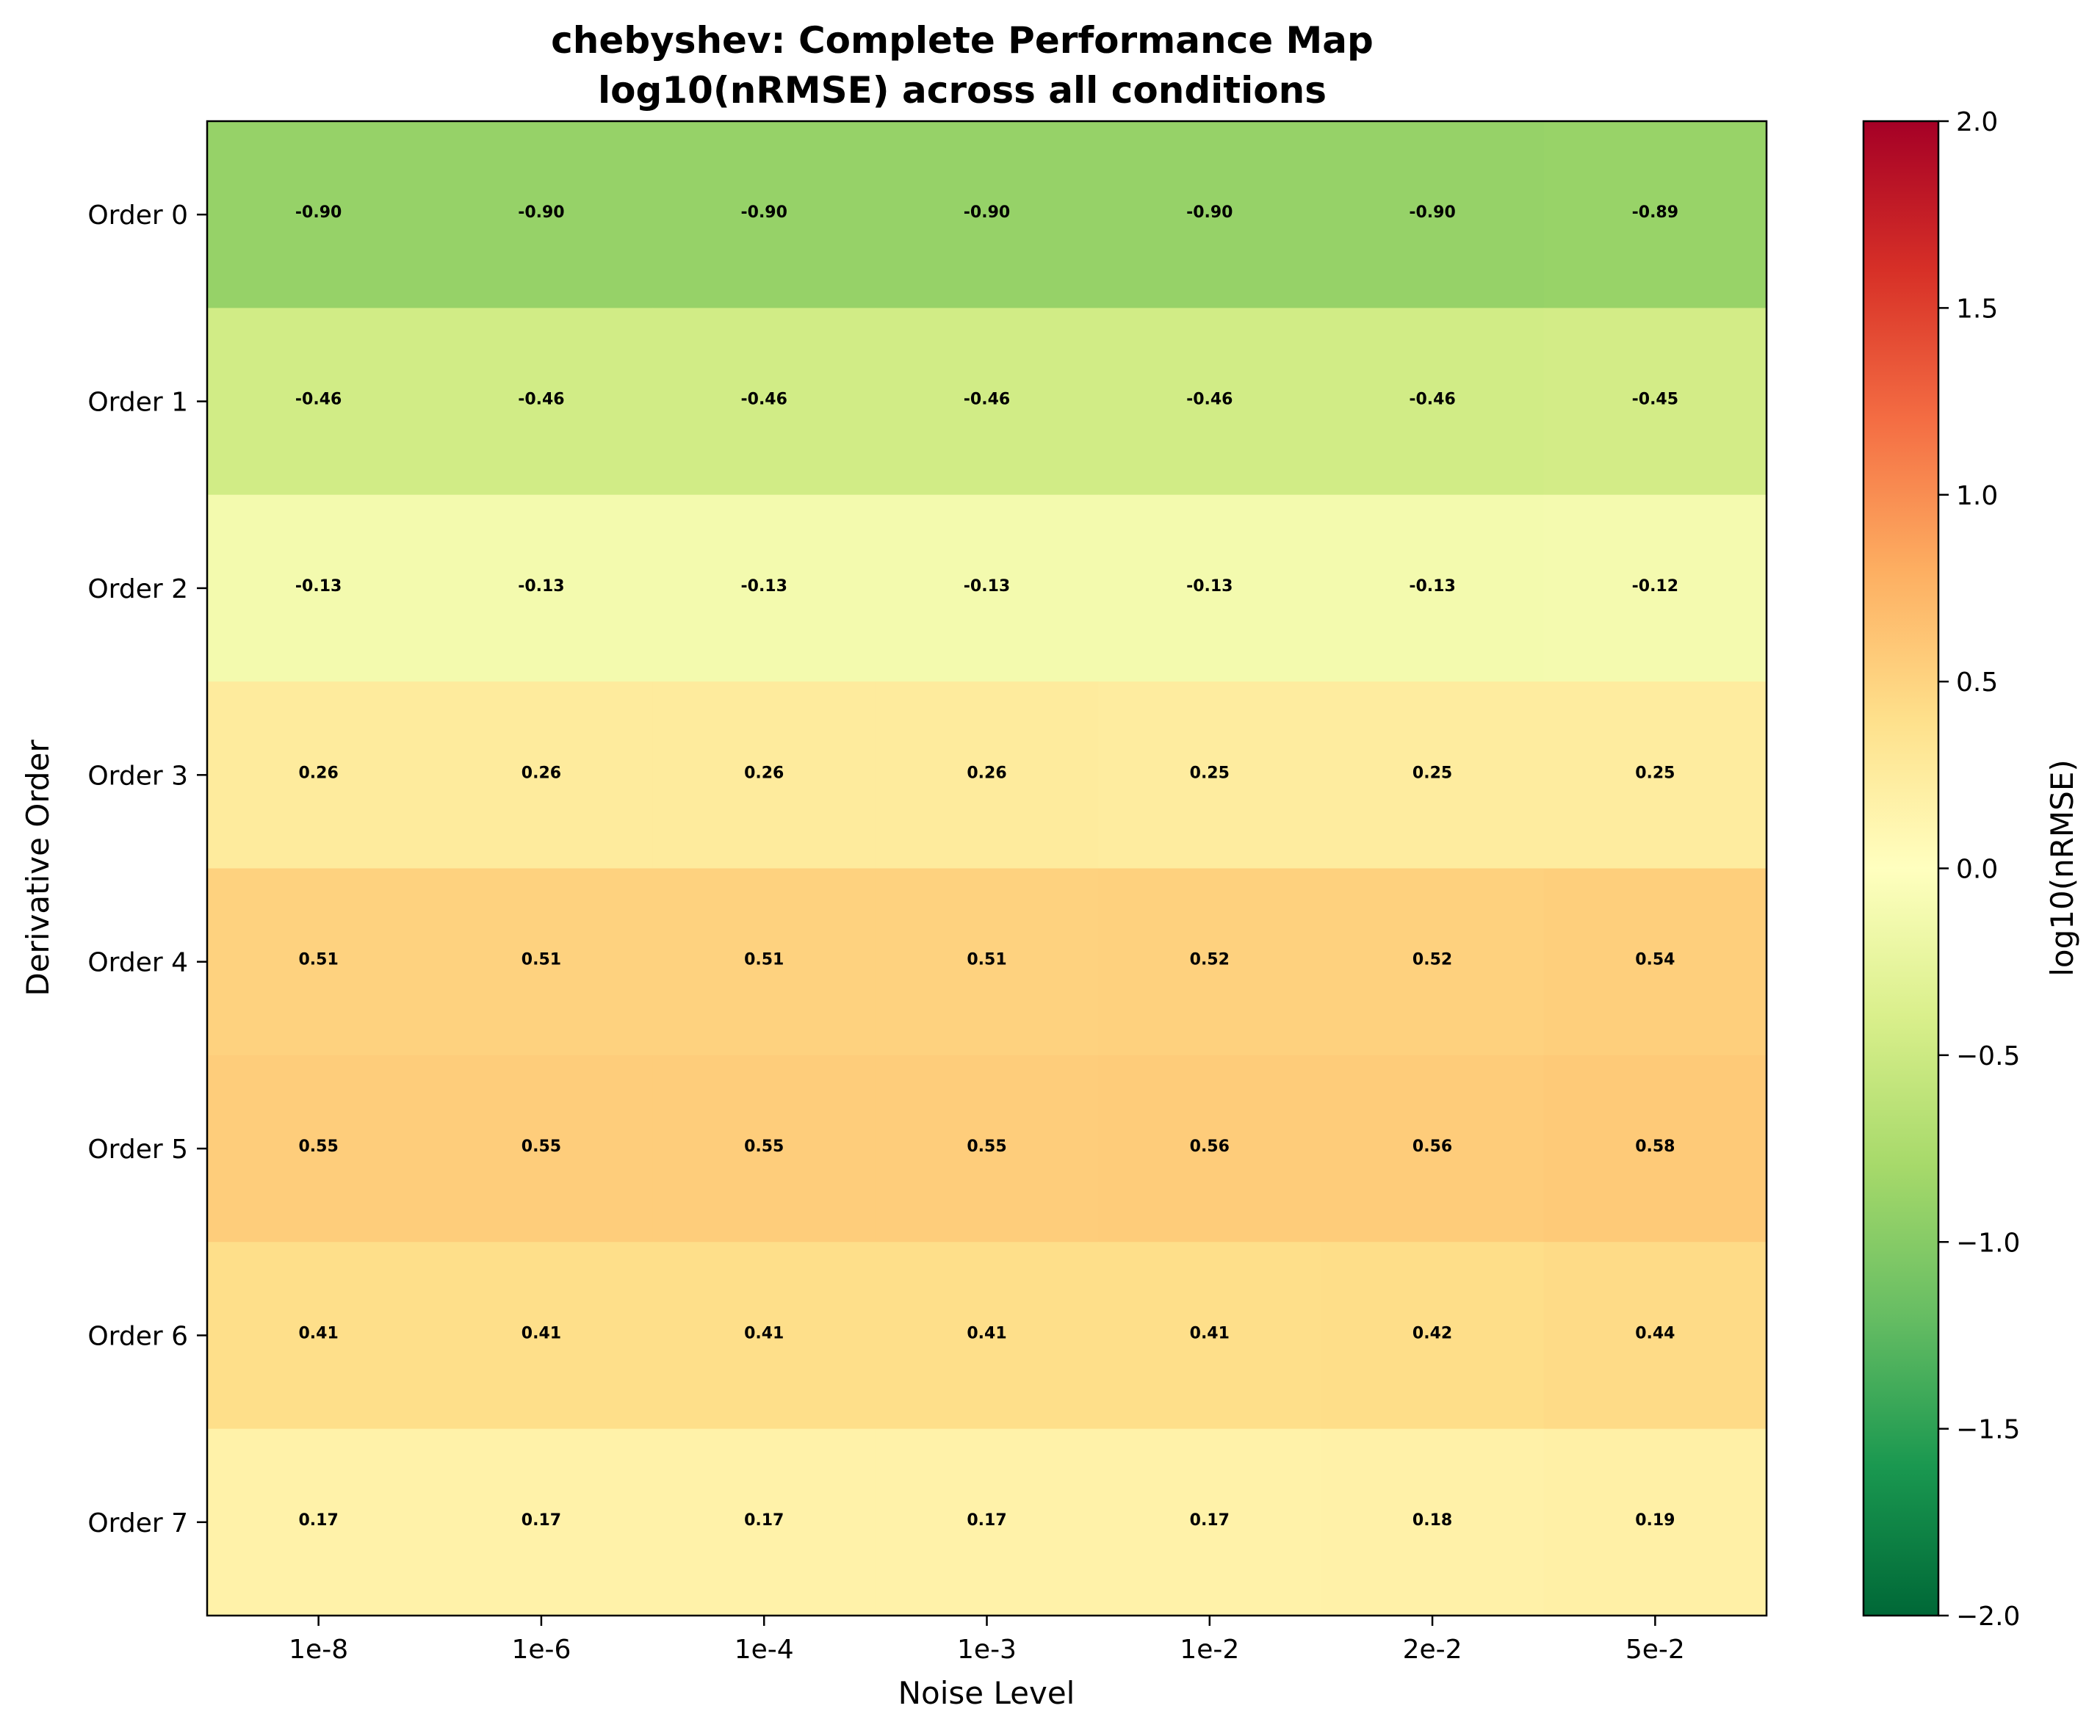 The height and width of the screenshot is (1736, 2100). I want to click on x-tick-label: 1e-2, so click(1210, 1650).